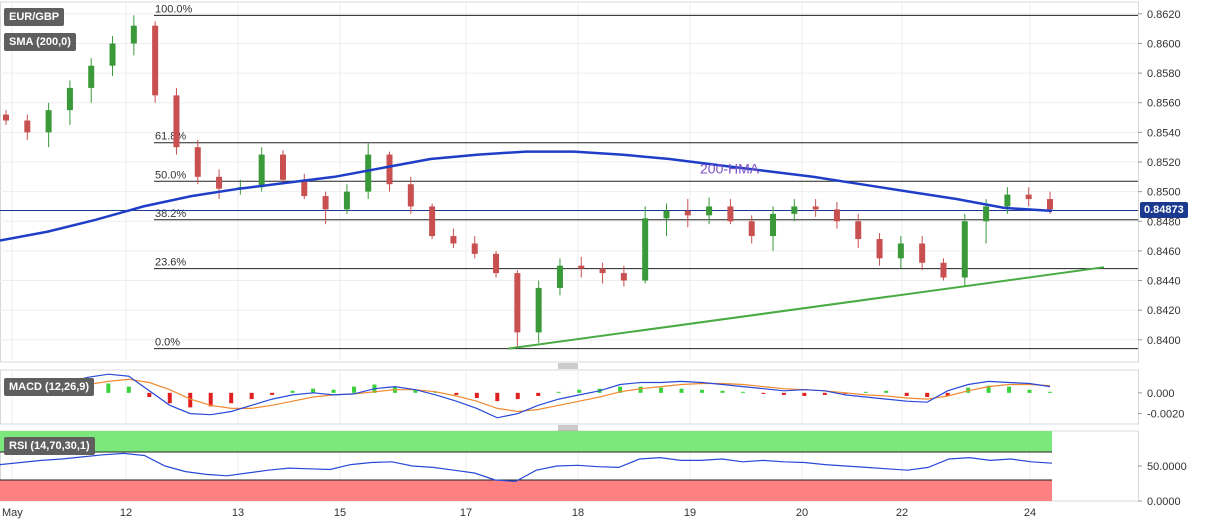 The image size is (1207, 531). Describe the element at coordinates (902, 513) in the screenshot. I see `date-tick-label: 22` at that location.